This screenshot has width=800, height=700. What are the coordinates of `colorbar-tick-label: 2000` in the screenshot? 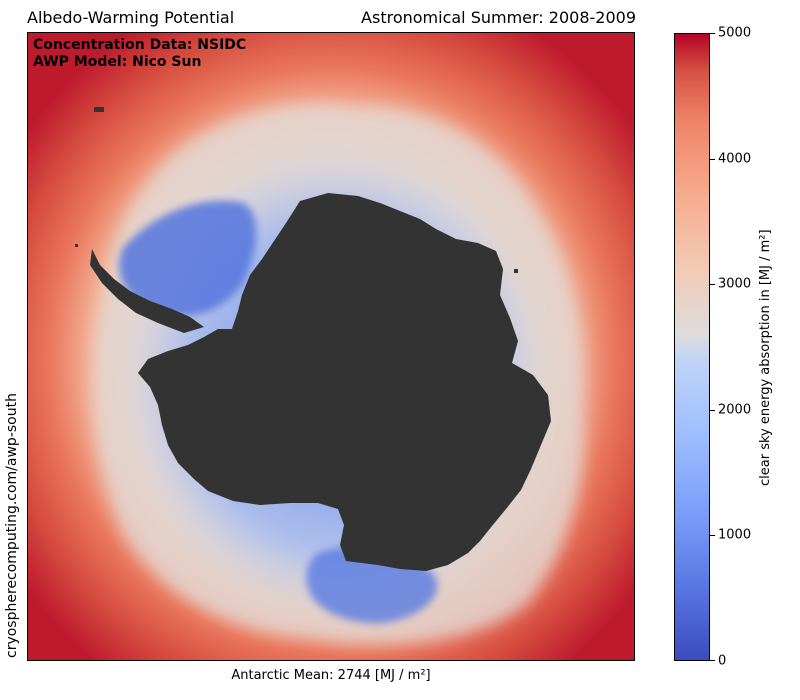 It's located at (735, 410).